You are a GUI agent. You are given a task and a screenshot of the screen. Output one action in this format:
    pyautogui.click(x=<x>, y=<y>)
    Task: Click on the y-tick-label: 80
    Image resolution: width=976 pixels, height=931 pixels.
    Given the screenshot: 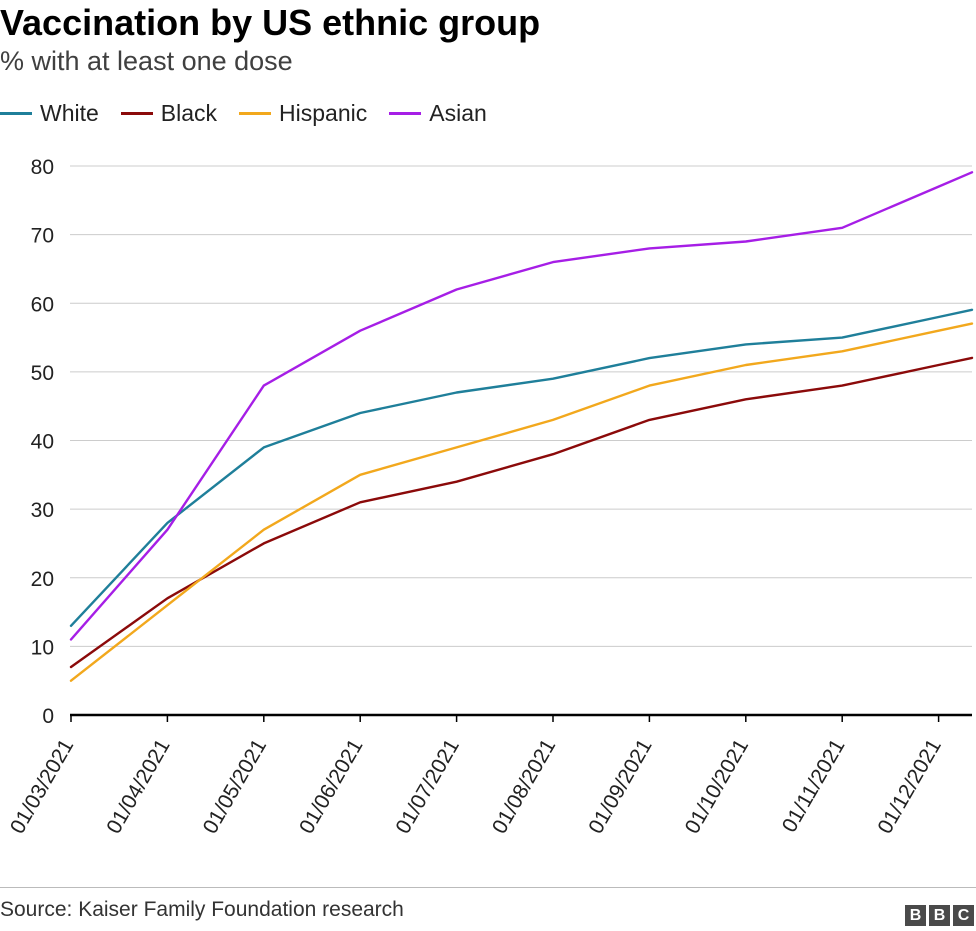 What is the action you would take?
    pyautogui.click(x=42, y=167)
    